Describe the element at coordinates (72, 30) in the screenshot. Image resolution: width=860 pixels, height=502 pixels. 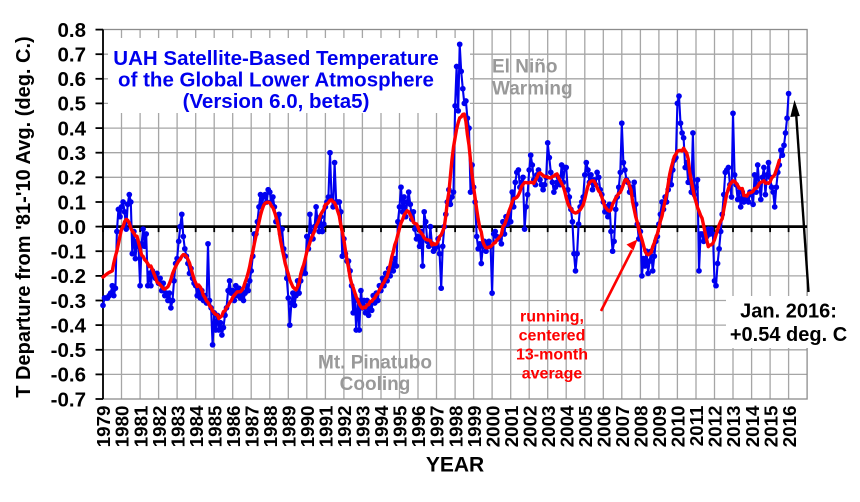
I see `svg-text: 0.8` at that location.